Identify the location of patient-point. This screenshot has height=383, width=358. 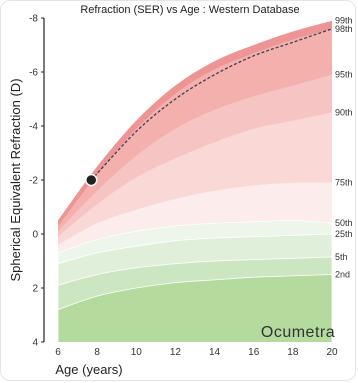
(91, 180).